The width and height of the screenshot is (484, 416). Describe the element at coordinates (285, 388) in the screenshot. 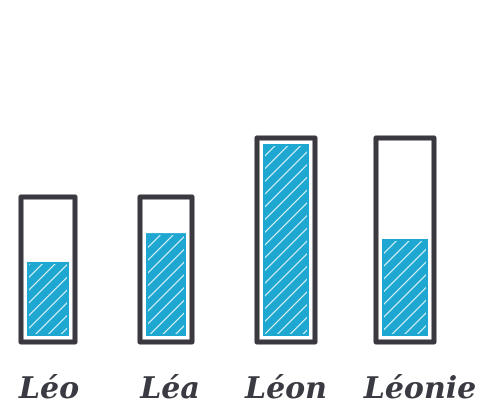

I see `label-leon: Léon` at that location.